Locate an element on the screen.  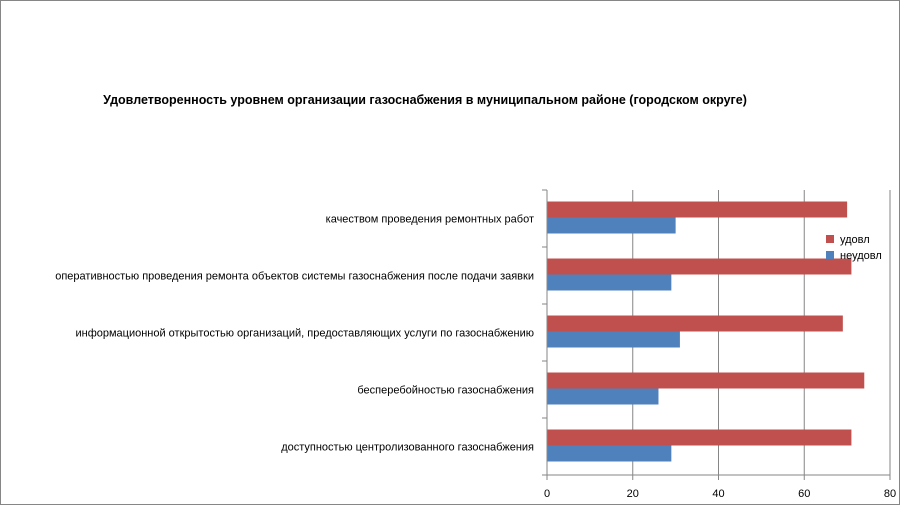
legend-label: неудовл is located at coordinates (861, 256).